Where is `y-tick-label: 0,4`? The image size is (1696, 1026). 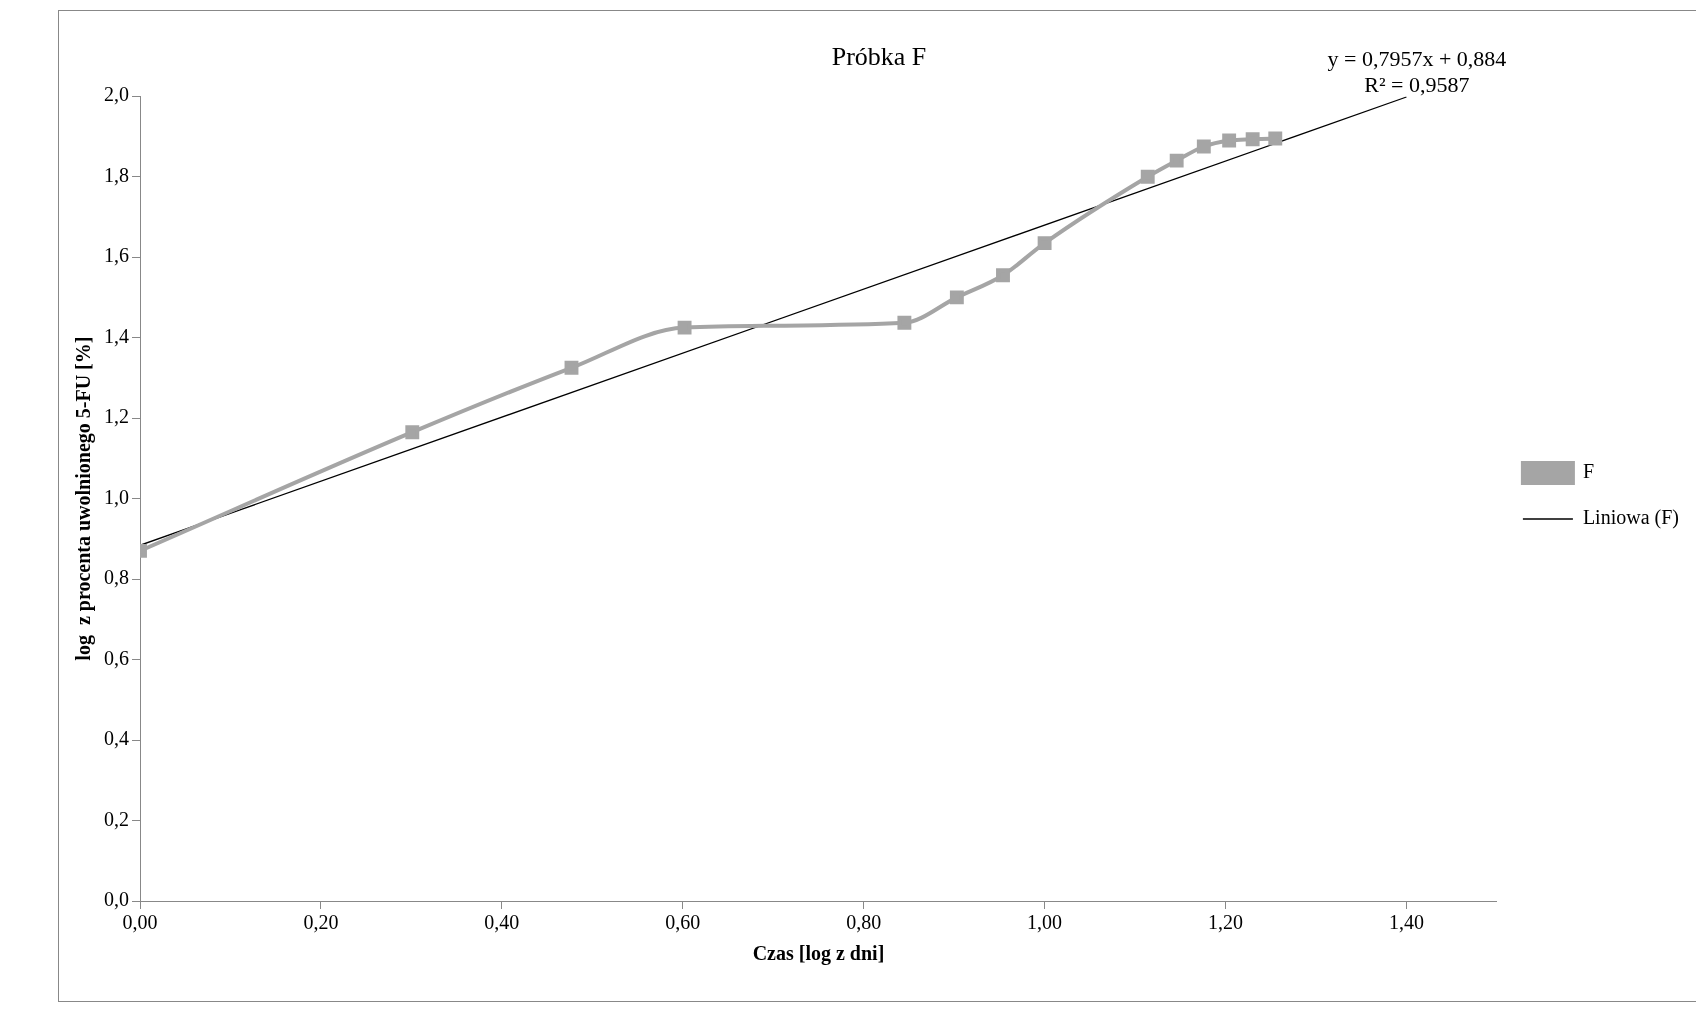
y-tick-label: 0,4 is located at coordinates (116, 738).